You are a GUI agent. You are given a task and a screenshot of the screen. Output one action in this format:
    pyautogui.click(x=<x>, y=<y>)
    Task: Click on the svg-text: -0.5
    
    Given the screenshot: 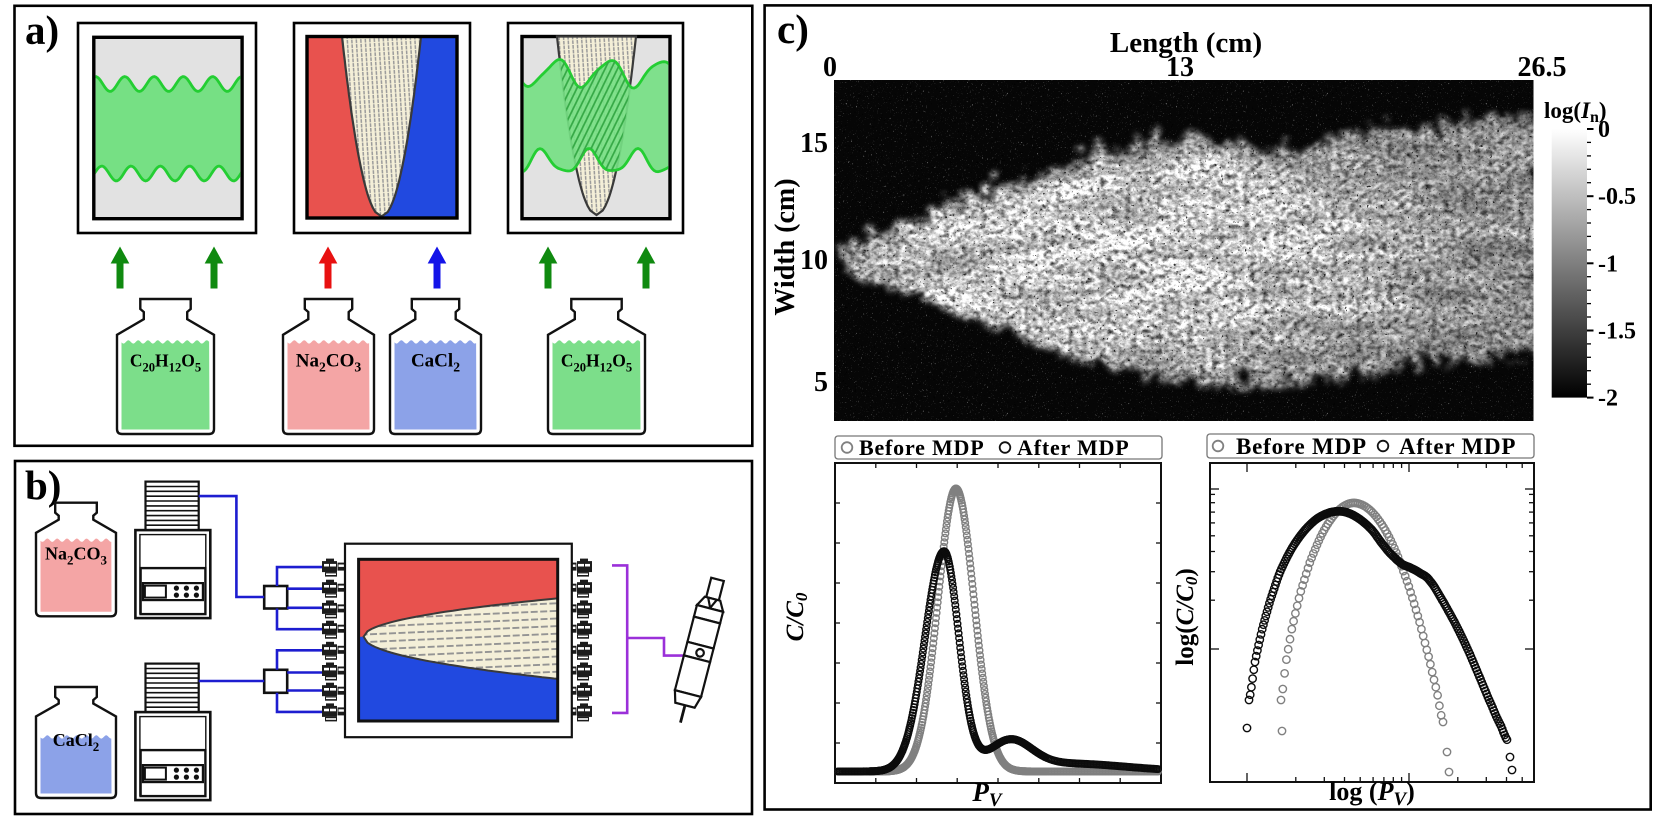 What is the action you would take?
    pyautogui.click(x=1617, y=197)
    